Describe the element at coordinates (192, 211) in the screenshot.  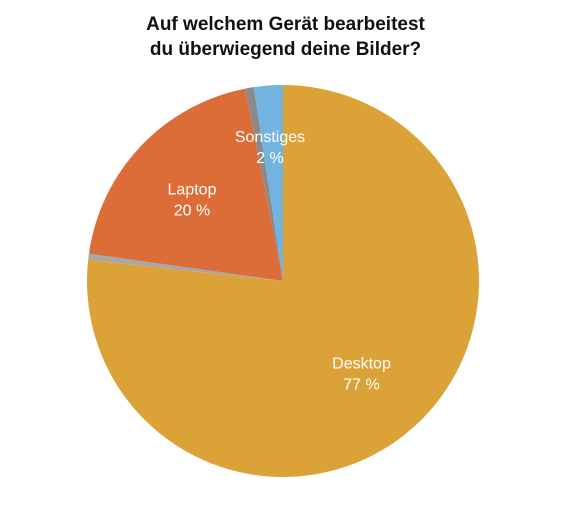
I see `slice-value-laptop: 20 %` at that location.